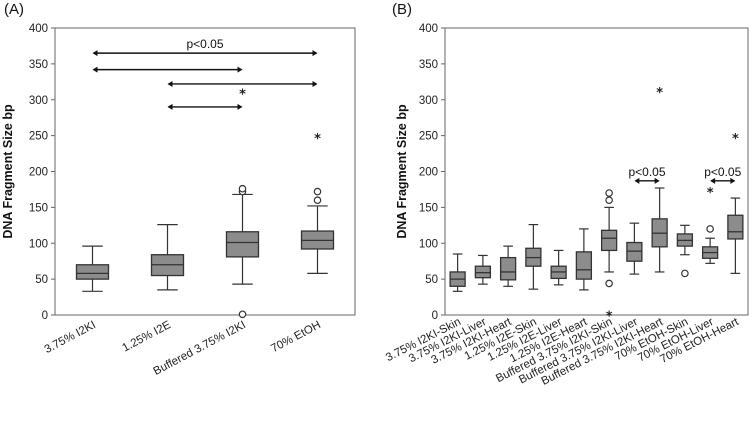 This screenshot has width=756, height=424. Describe the element at coordinates (296, 337) in the screenshot. I see `category-label: 70% EtOH` at that location.